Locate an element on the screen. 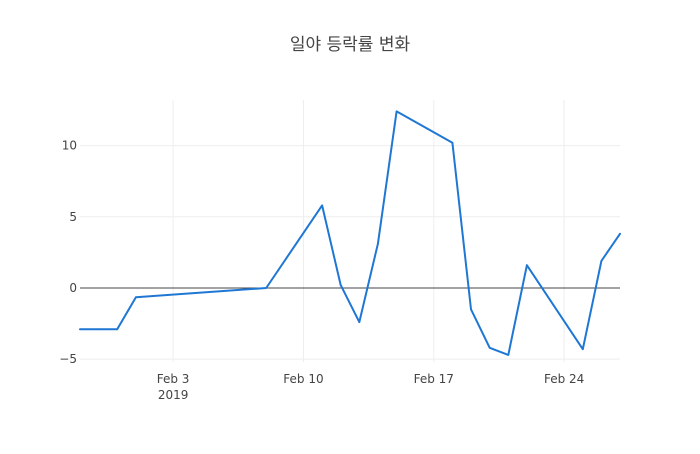 The width and height of the screenshot is (700, 454). x-tick-label: Feb 3 is located at coordinates (173, 379).